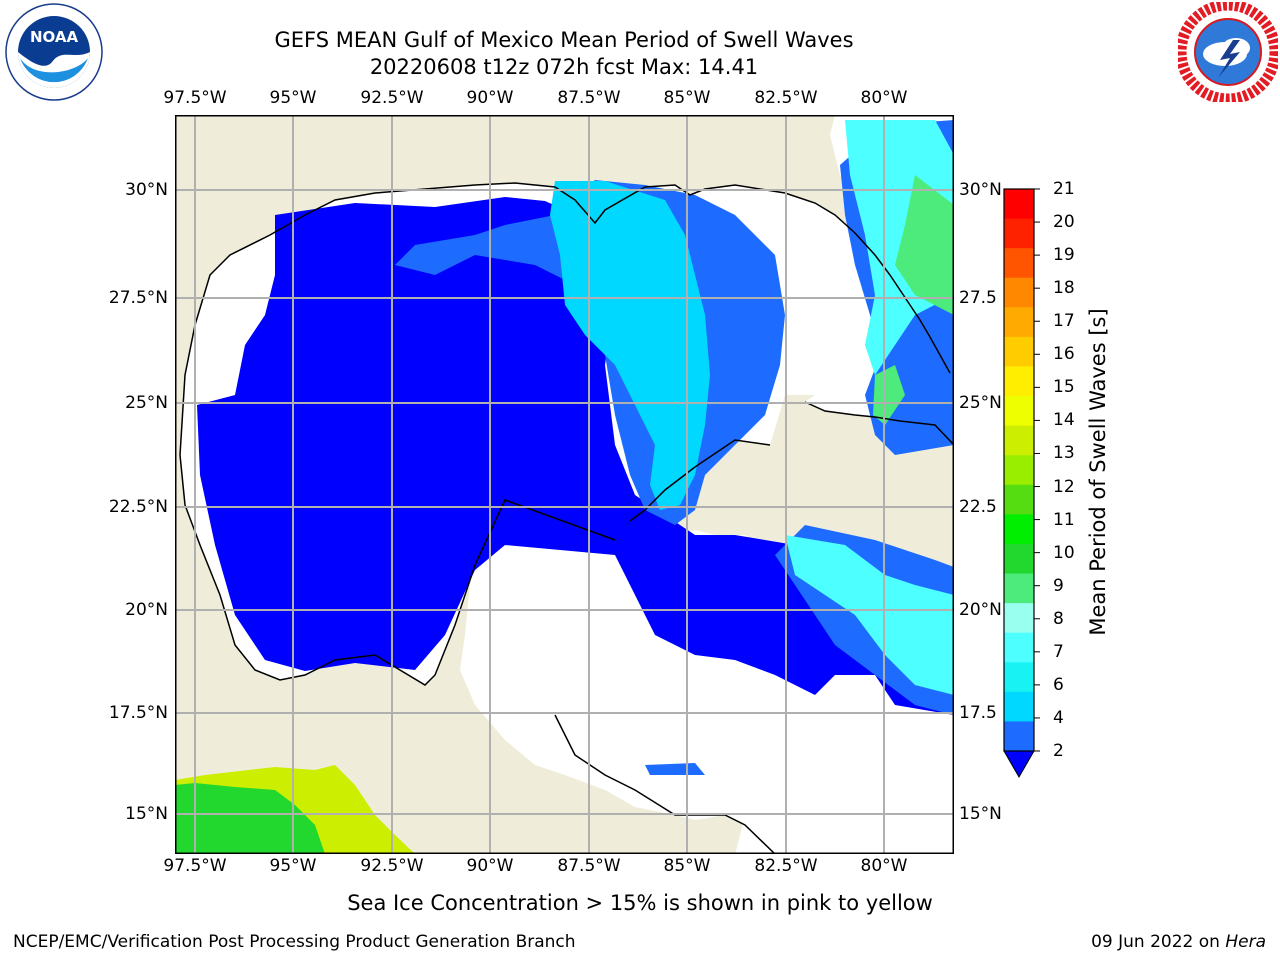 The width and height of the screenshot is (1280, 960). I want to click on lat-tick-right: 15°N, so click(980, 814).